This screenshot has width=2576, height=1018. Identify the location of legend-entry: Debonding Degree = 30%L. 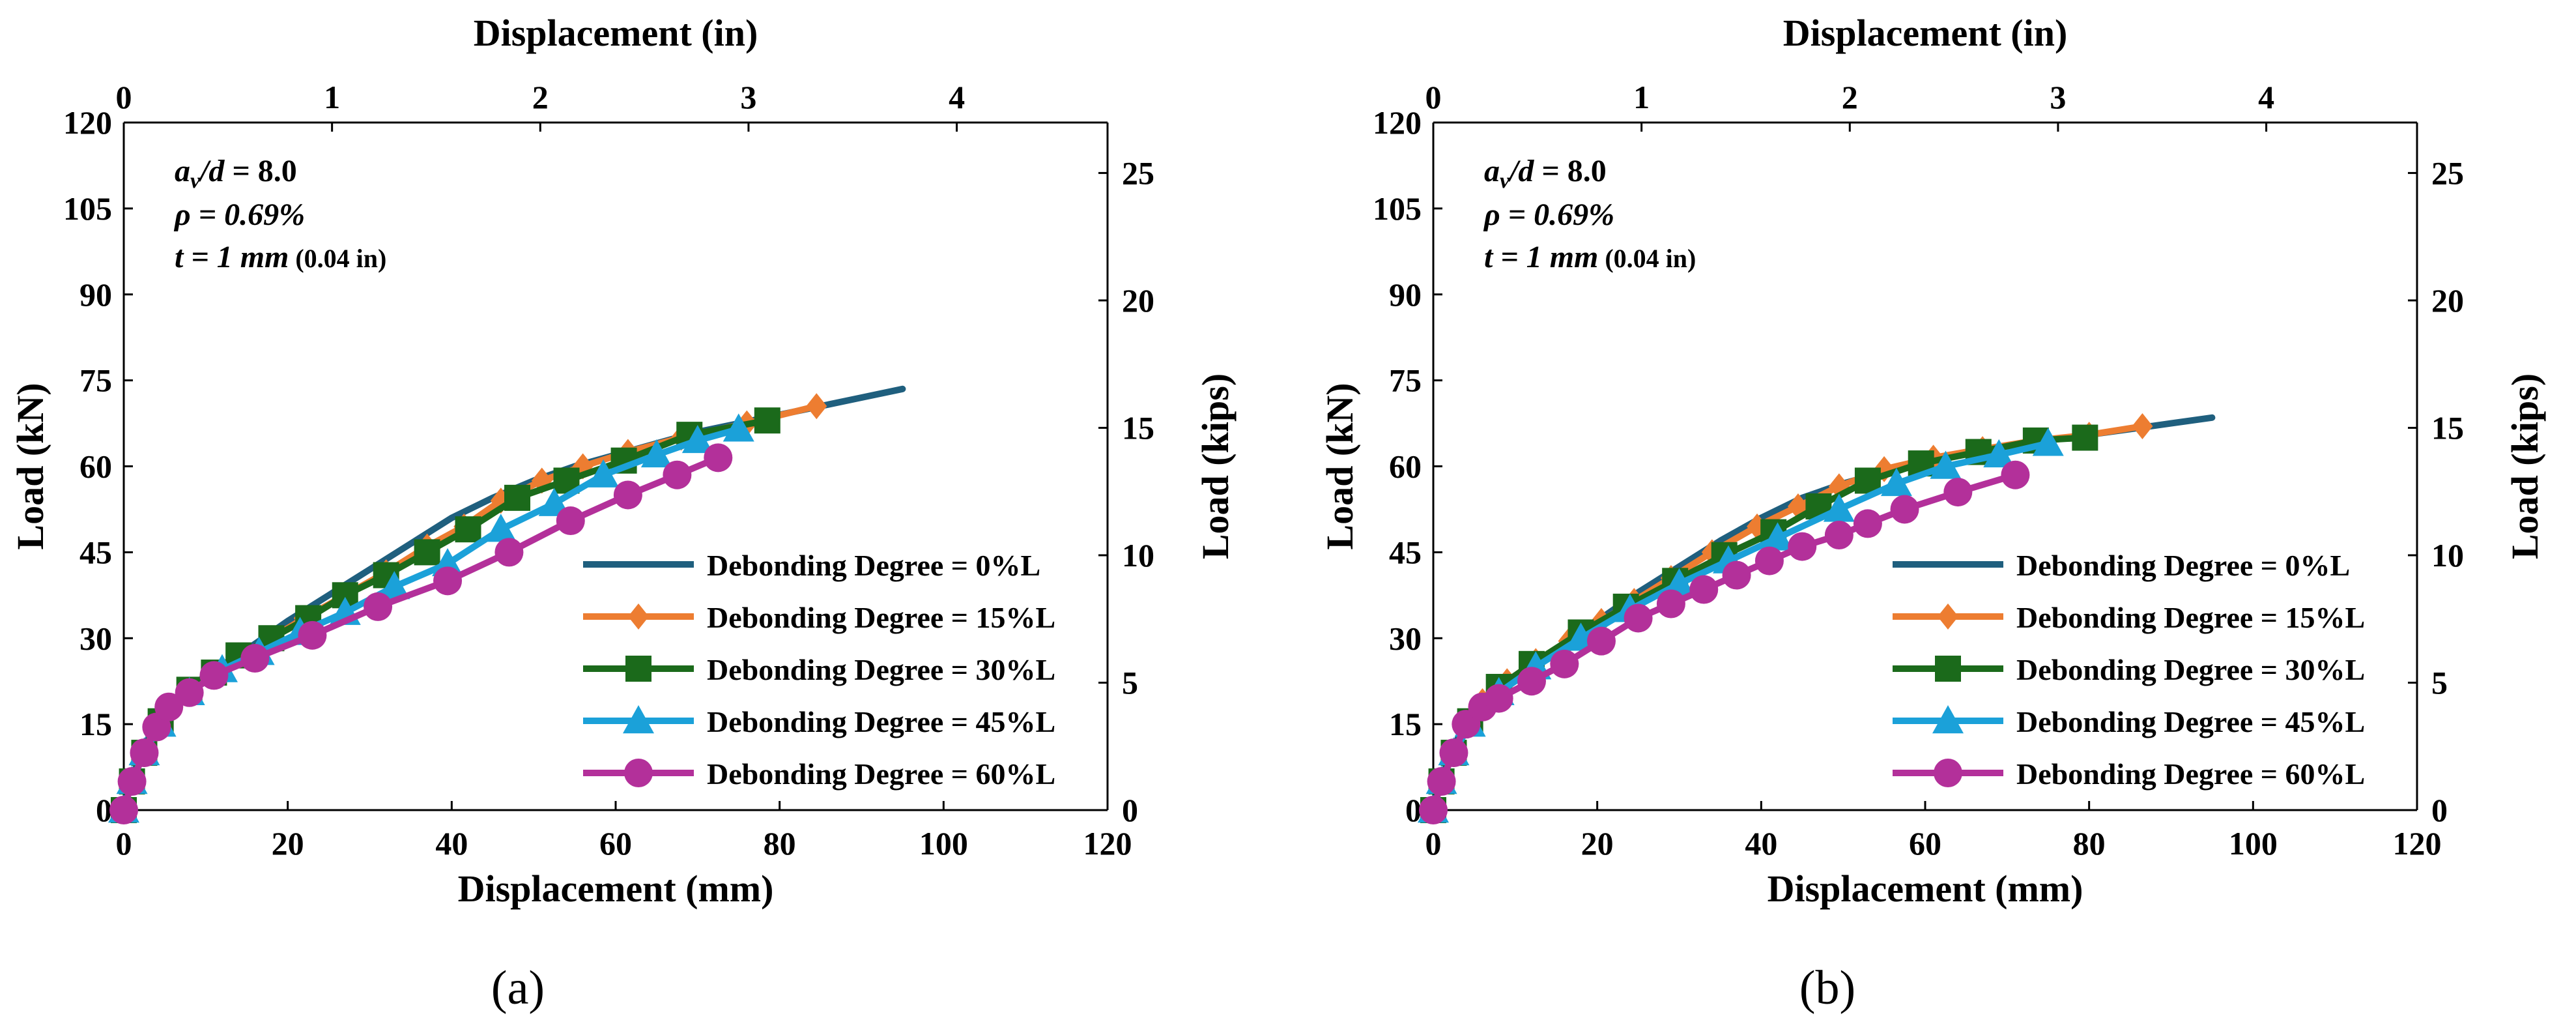
(2190, 669).